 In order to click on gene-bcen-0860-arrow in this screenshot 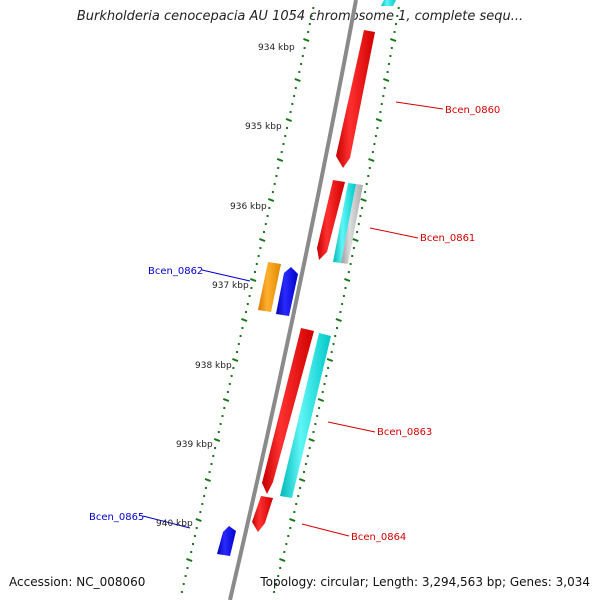, I will do `click(355, 99)`.